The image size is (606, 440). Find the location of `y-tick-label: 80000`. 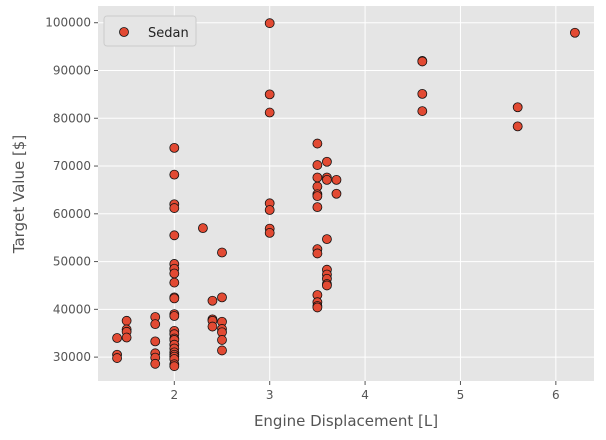

y-tick-label: 80000 is located at coordinates (72, 118).